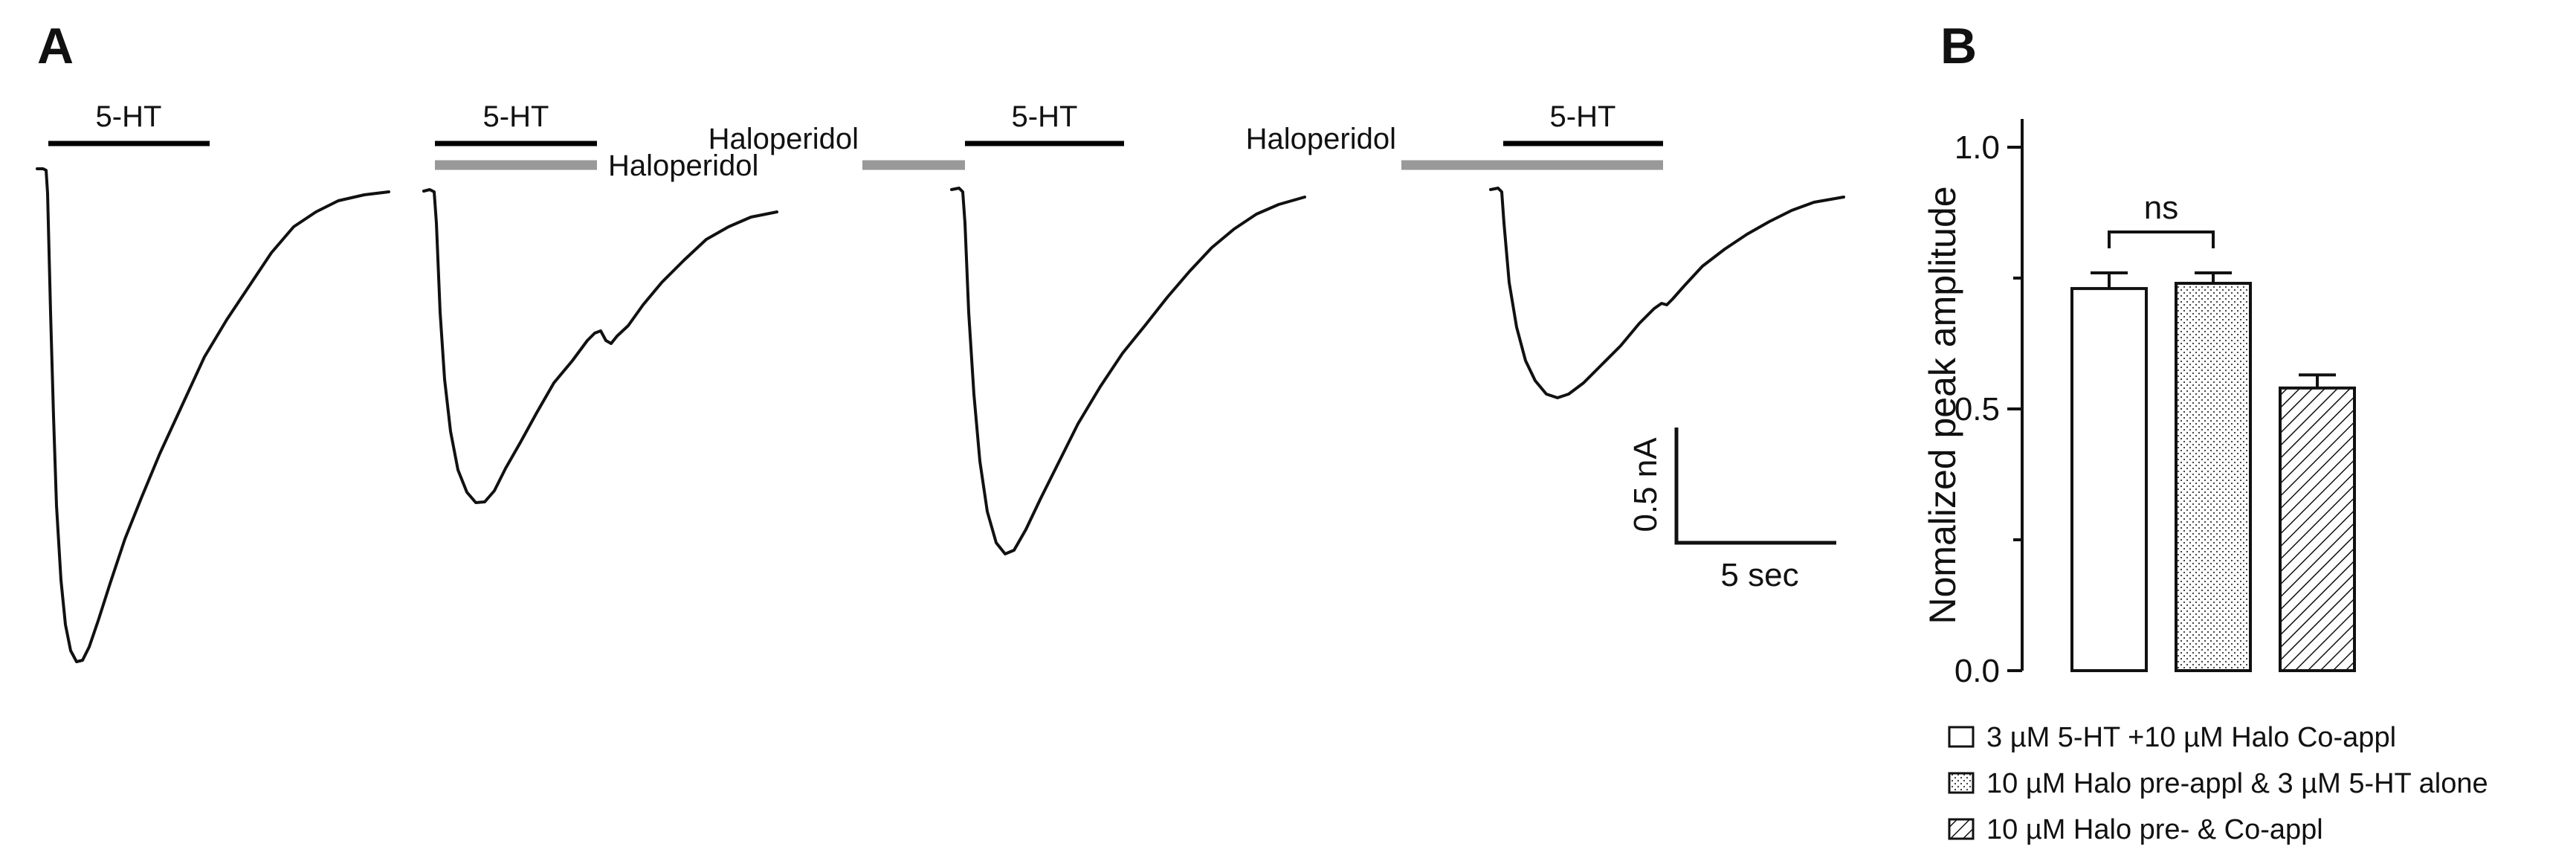 Image resolution: width=2576 pixels, height=861 pixels. What do you see at coordinates (1583, 117) in the screenshot?
I see `trace-4-bar-5ht-label: 5-HT` at bounding box center [1583, 117].